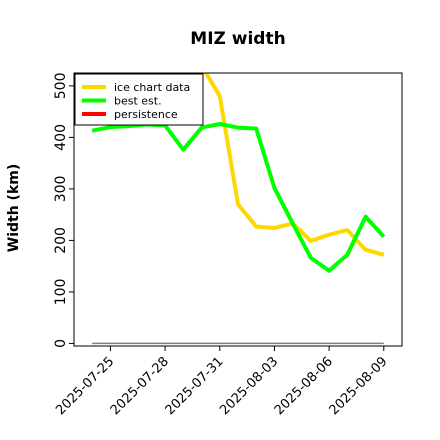 Image resolution: width=440 pixels, height=440 pixels. What do you see at coordinates (146, 114) in the screenshot?
I see `legend-label: persistence` at bounding box center [146, 114].